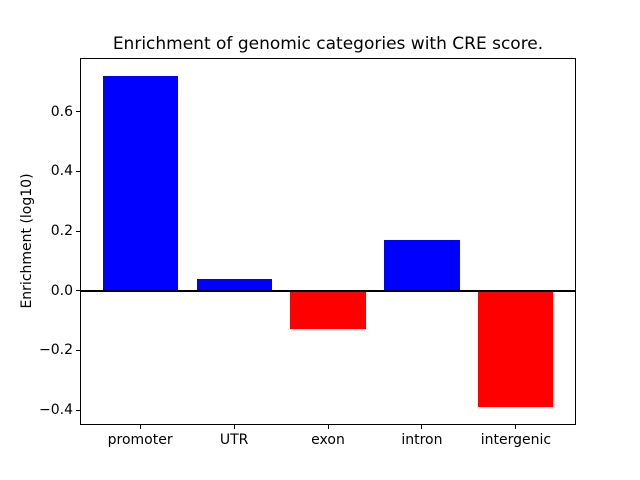  I want to click on bar-exon, so click(328, 310).